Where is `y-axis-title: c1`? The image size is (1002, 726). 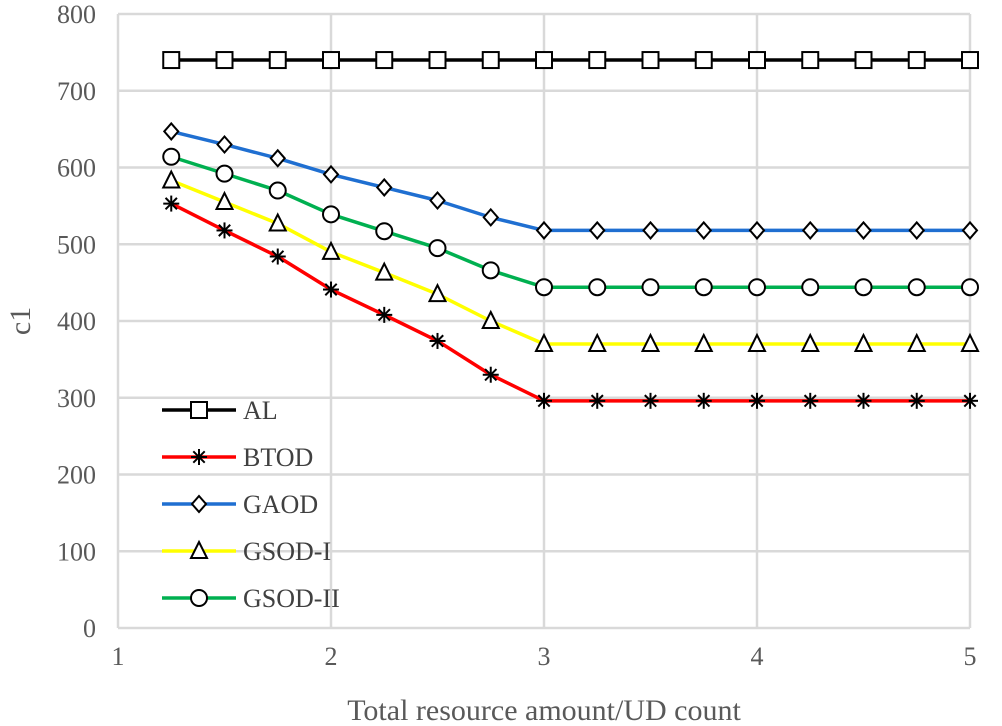 y-axis-title: c1 is located at coordinates (20, 321).